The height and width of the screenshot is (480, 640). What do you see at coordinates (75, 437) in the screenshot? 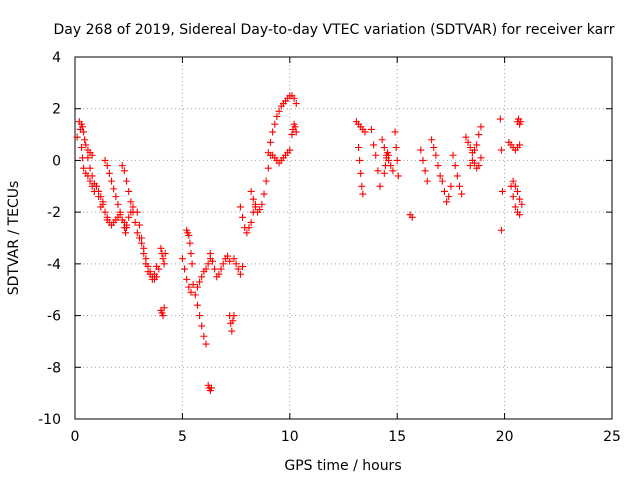
I see `x-tick-label: 0` at bounding box center [75, 437].